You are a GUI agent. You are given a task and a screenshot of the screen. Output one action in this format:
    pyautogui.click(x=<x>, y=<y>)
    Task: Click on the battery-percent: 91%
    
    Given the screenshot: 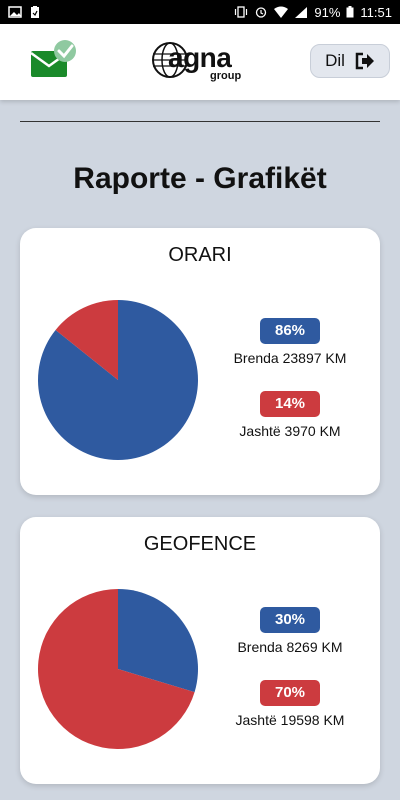 What is the action you would take?
    pyautogui.click(x=327, y=12)
    